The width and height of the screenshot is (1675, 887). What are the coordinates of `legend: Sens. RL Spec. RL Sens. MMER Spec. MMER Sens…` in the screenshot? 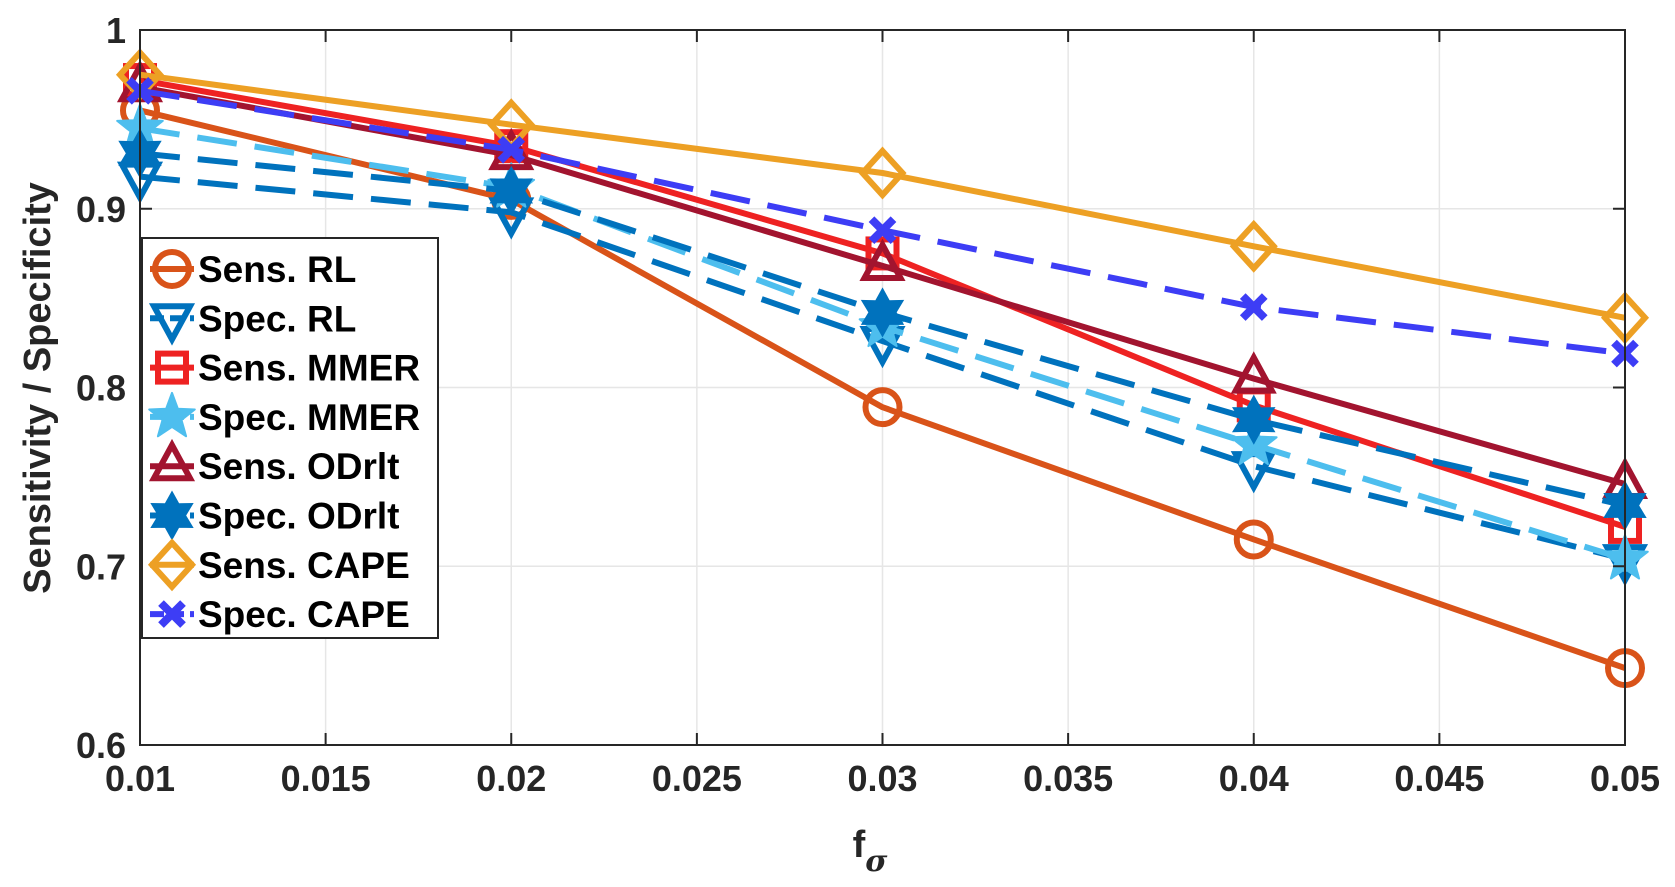 It's located at (290, 438).